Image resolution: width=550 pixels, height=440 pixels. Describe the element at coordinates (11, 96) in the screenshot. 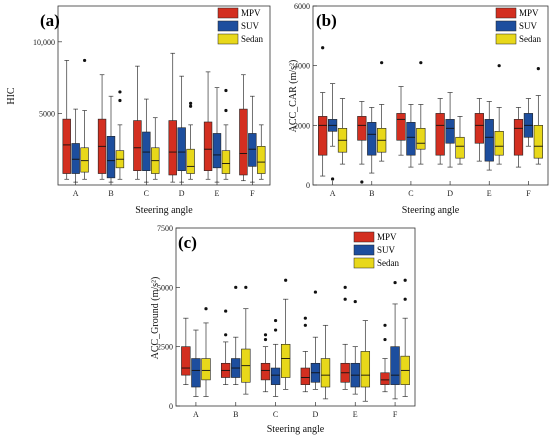

I see `y-axis-title: HIC` at that location.